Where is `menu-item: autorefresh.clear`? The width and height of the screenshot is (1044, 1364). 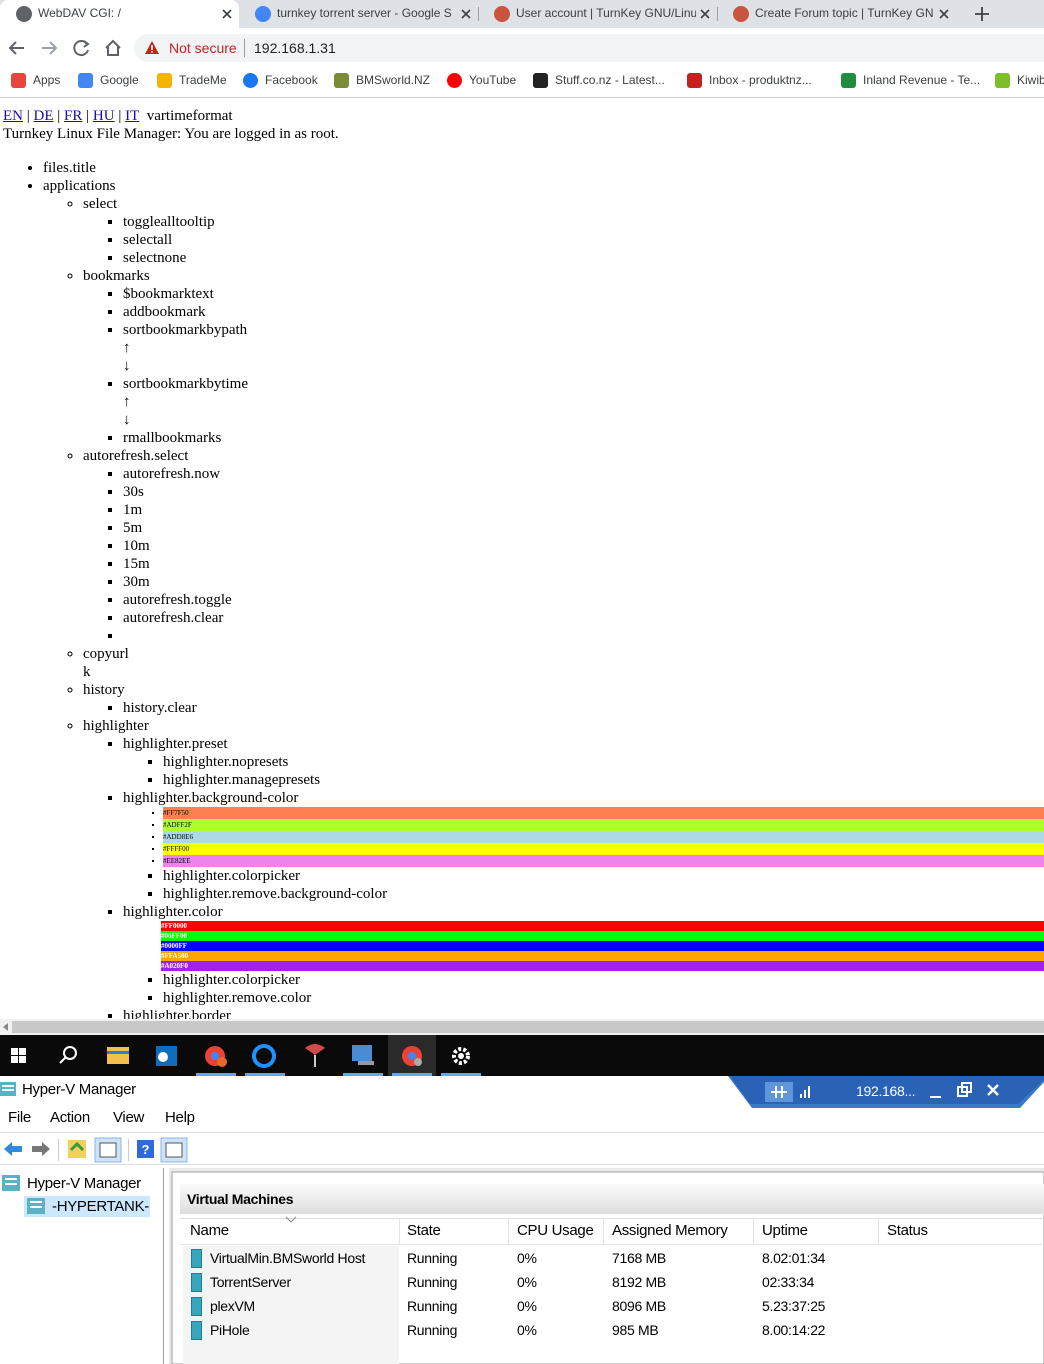 menu-item: autorefresh.clear is located at coordinates (583, 618).